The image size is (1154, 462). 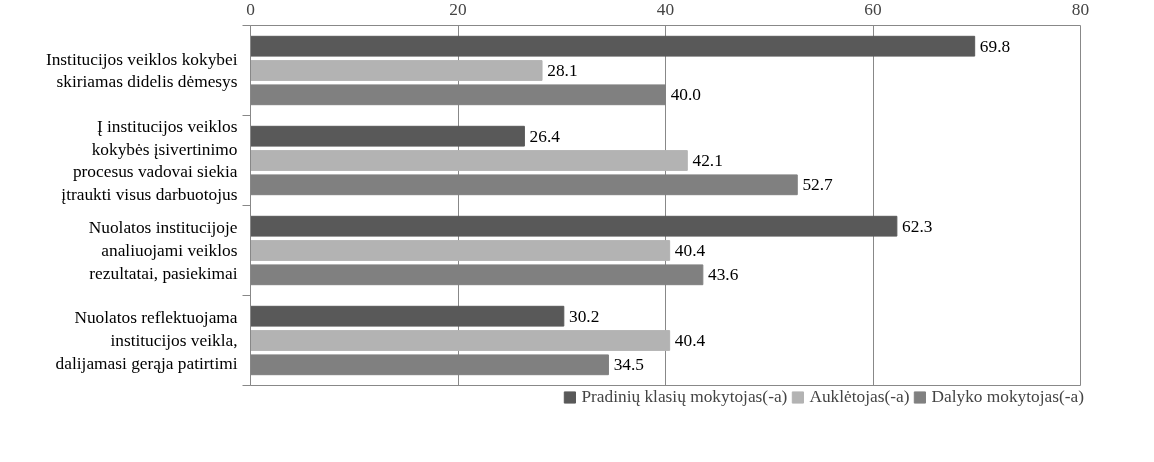 I want to click on text: 43.6, so click(x=723, y=275).